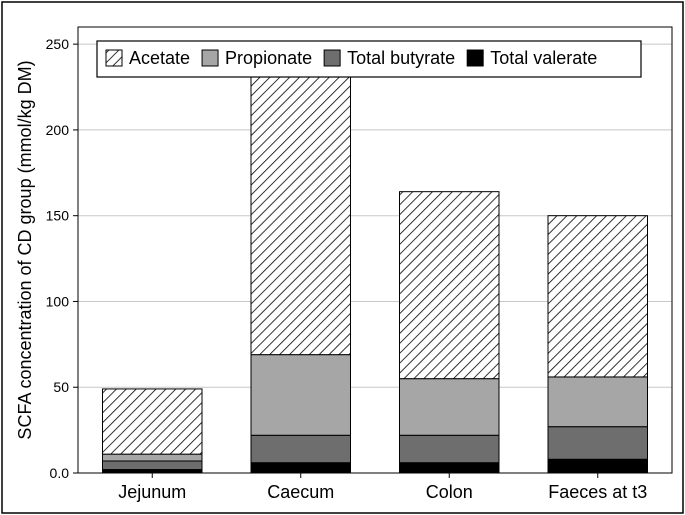 The width and height of the screenshot is (685, 515). Describe the element at coordinates (449, 492) in the screenshot. I see `x-tick-label: Colon` at that location.